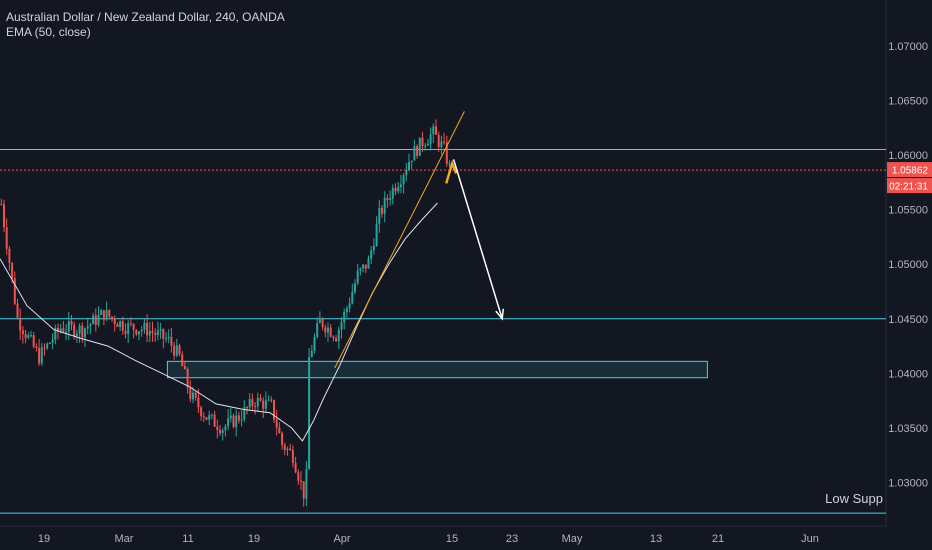 This screenshot has width=932, height=550. I want to click on time-tick-label: 13, so click(656, 539).